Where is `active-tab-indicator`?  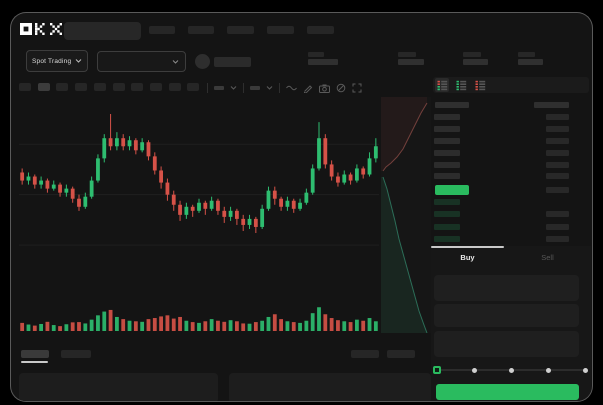 active-tab-indicator is located at coordinates (467, 247).